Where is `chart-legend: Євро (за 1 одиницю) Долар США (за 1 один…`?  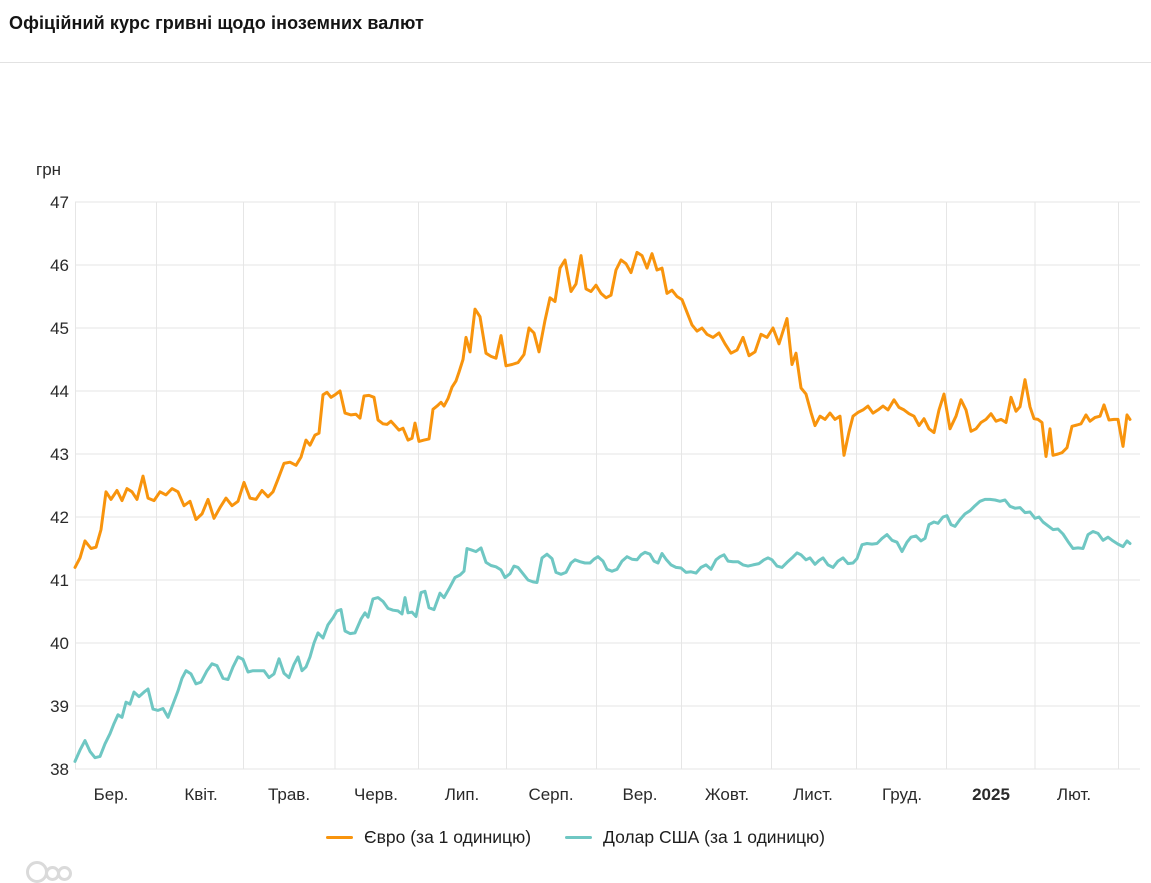 chart-legend: Євро (за 1 одиницю) Долар США (за 1 один… is located at coordinates (575, 837).